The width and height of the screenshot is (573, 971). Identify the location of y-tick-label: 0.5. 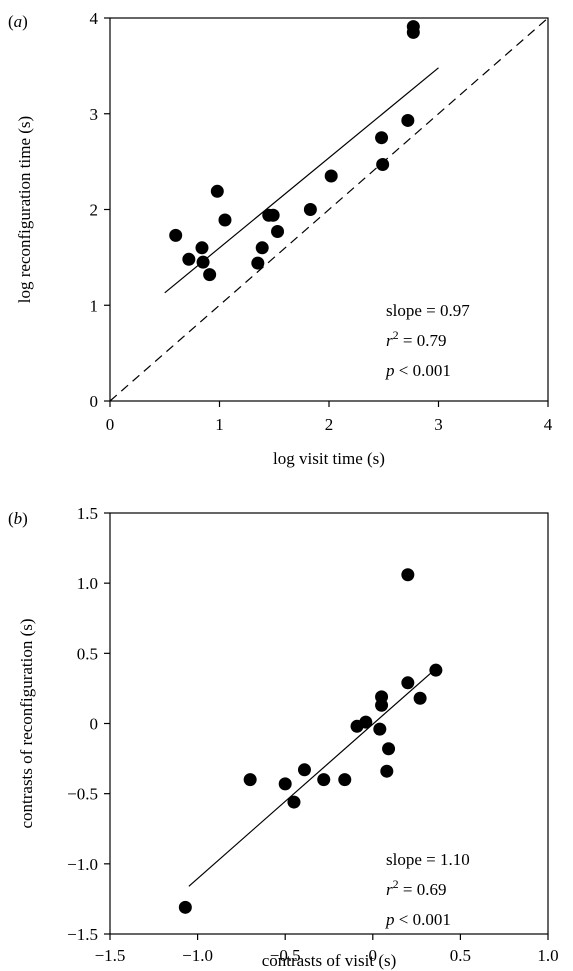
(87, 653).